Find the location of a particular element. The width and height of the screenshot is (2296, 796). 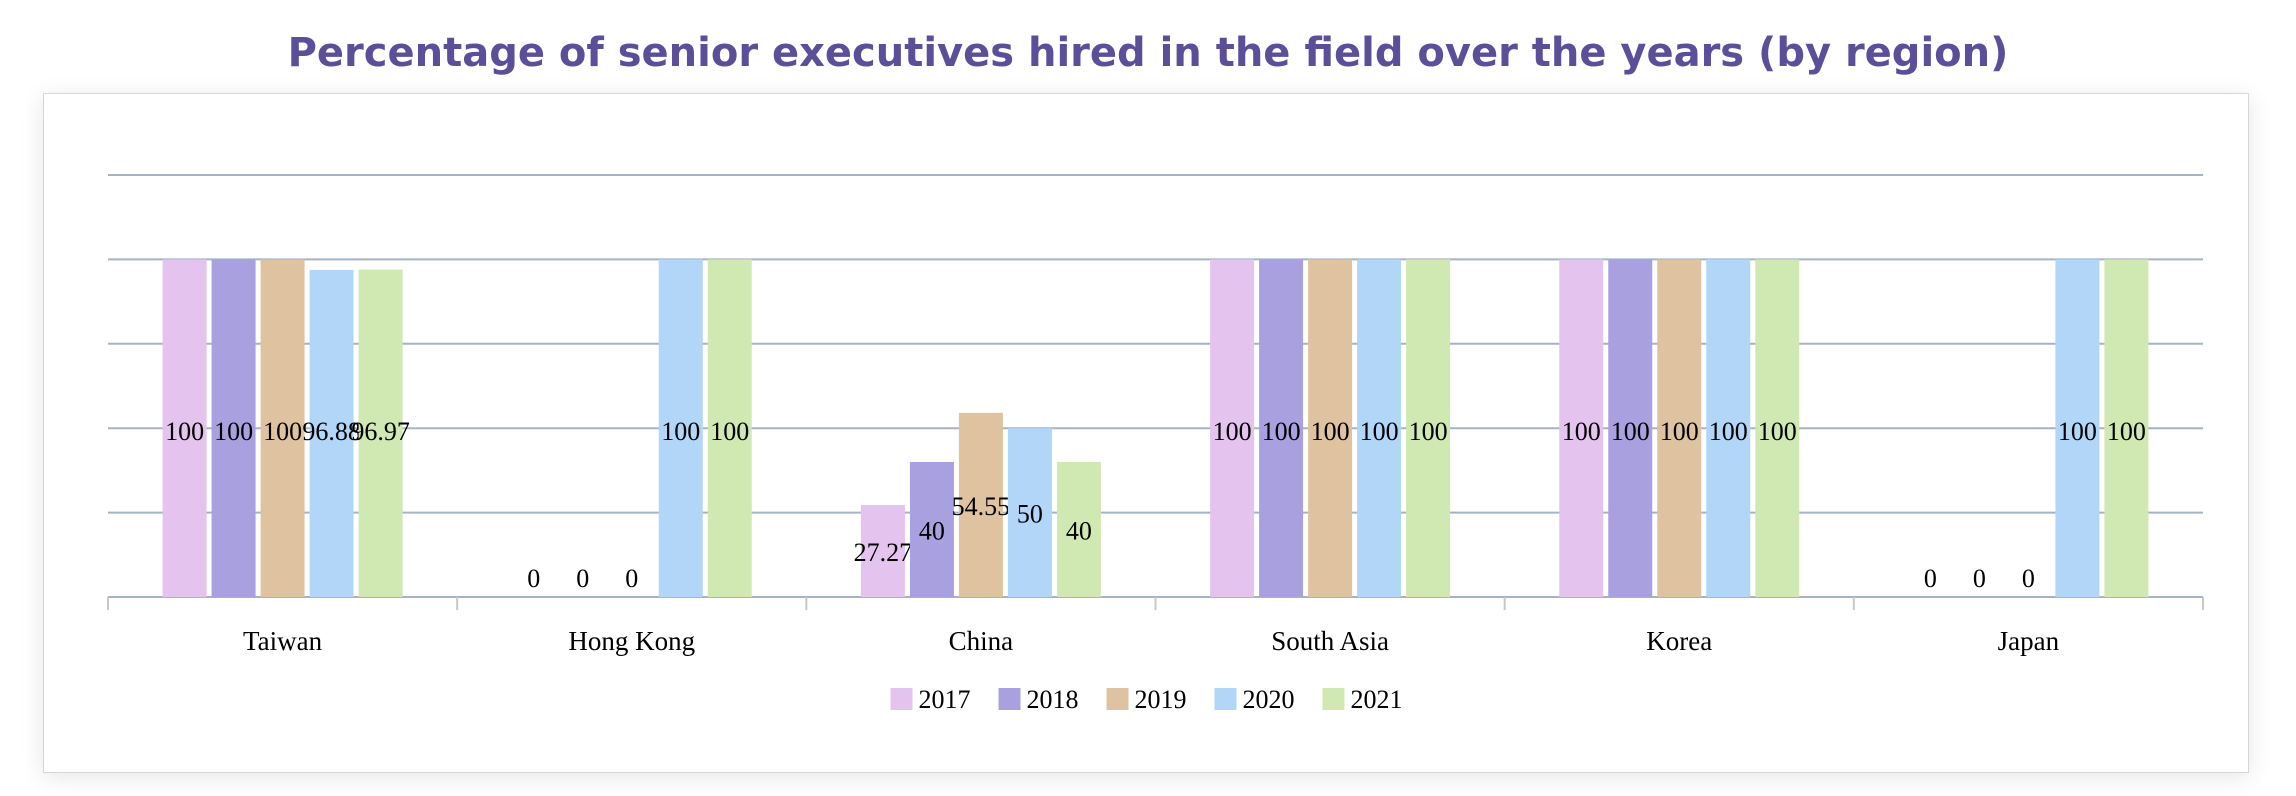

legend-swatch-2018 is located at coordinates (1009, 699).